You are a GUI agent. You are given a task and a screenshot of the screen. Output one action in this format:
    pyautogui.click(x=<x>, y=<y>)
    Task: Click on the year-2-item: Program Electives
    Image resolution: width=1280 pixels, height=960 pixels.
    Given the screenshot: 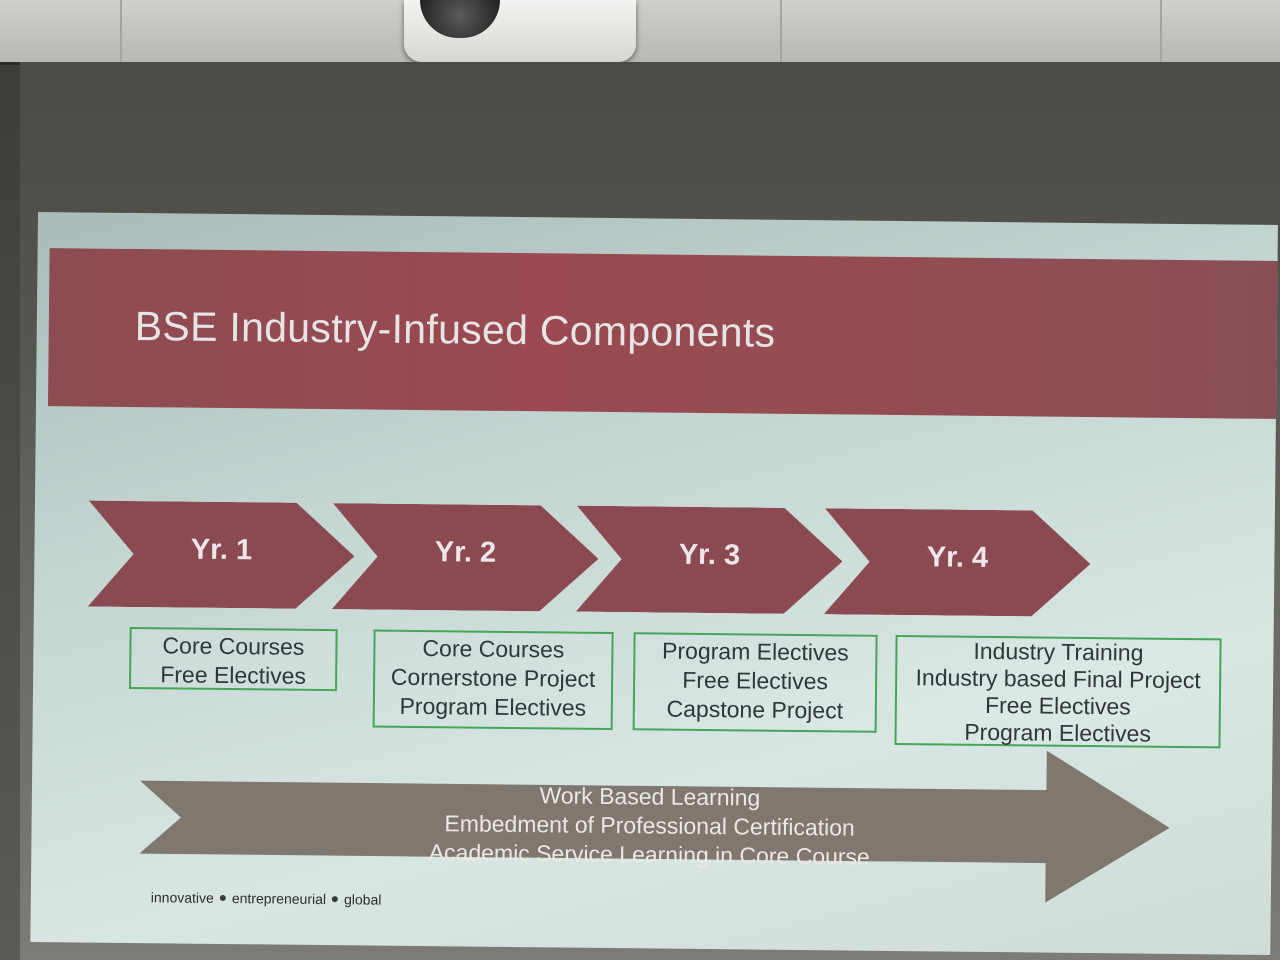 What is the action you would take?
    pyautogui.click(x=493, y=706)
    